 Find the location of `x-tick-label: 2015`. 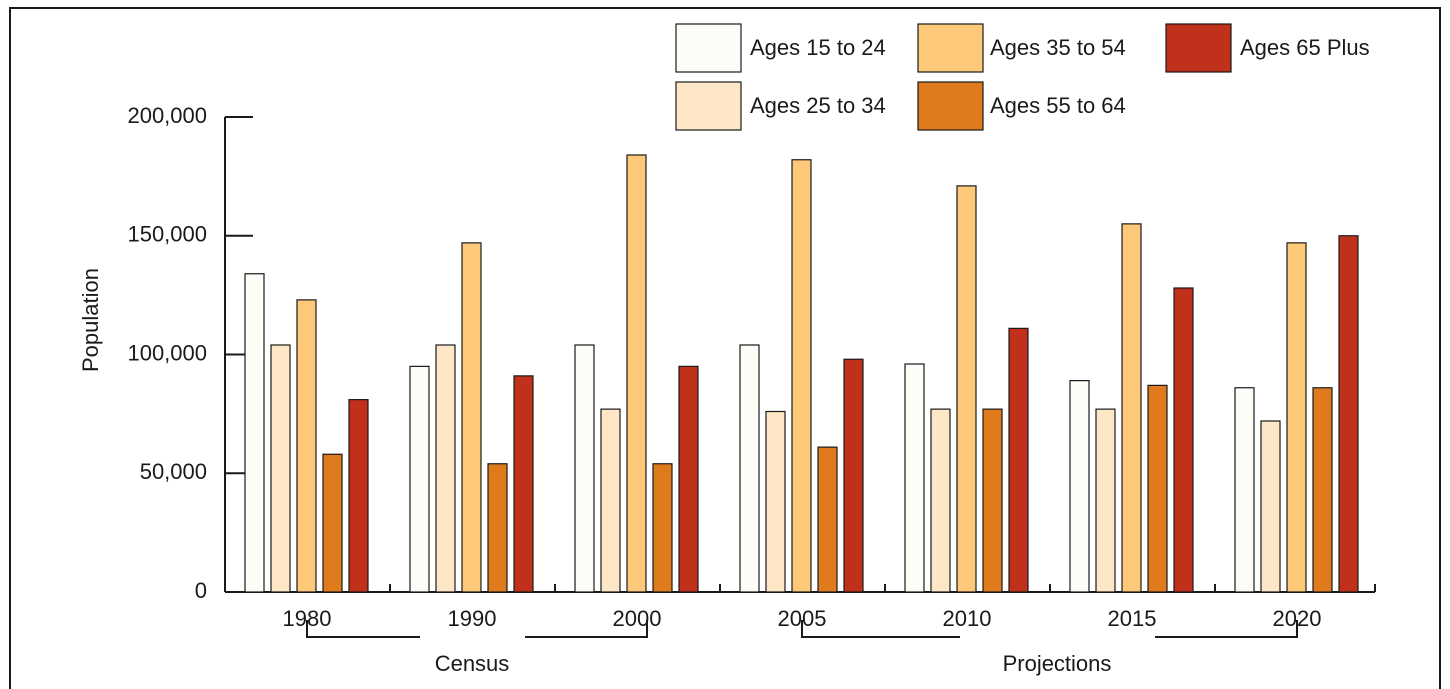

x-tick-label: 2015 is located at coordinates (1132, 618).